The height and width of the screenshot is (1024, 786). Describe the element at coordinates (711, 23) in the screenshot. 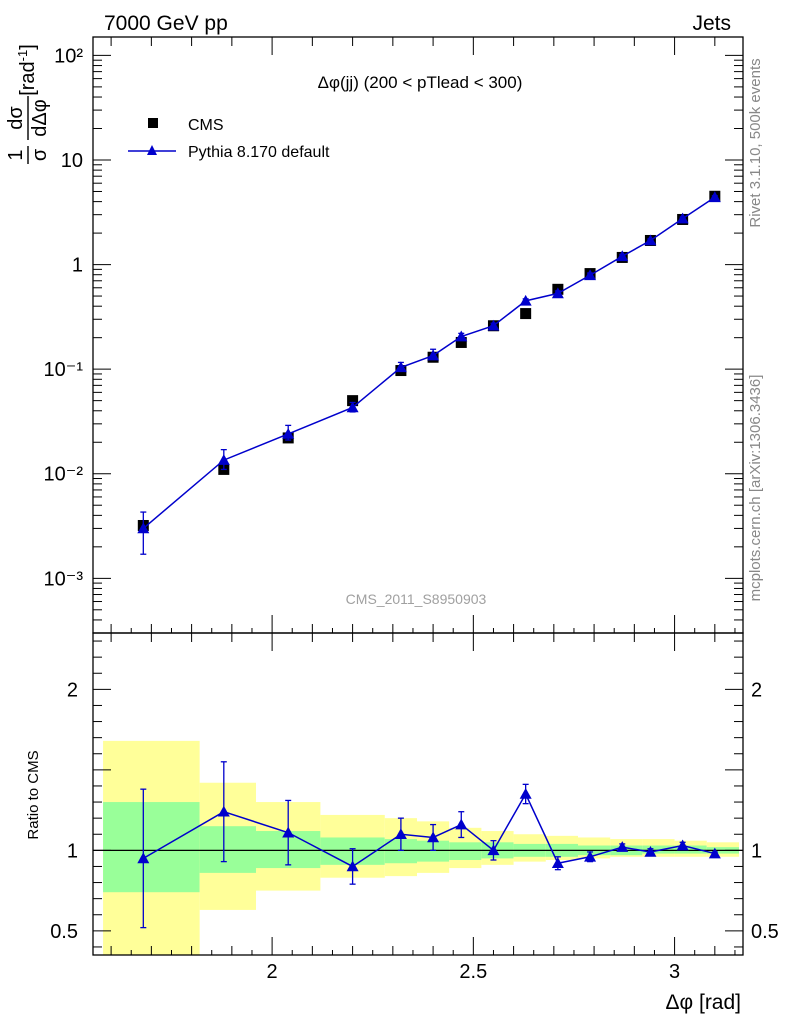

I see `header-right-label: Jets` at that location.